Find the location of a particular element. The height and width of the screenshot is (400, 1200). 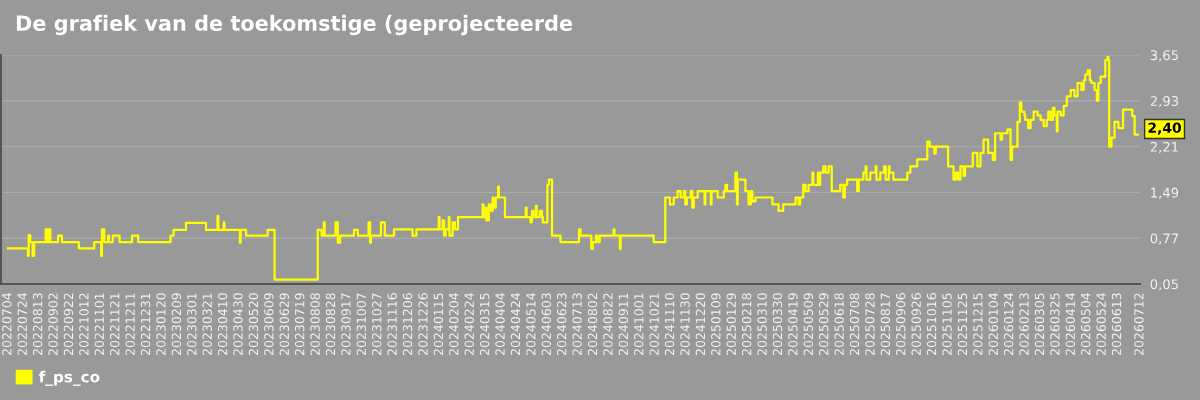

x-tick-label: 20240802 is located at coordinates (592, 324).